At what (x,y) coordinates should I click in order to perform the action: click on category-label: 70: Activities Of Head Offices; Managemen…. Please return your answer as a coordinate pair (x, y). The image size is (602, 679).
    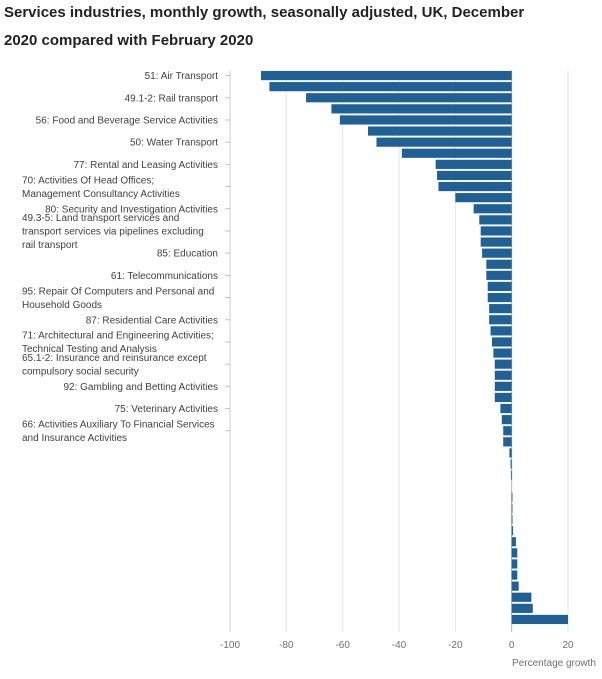
    Looking at the image, I should click on (101, 187).